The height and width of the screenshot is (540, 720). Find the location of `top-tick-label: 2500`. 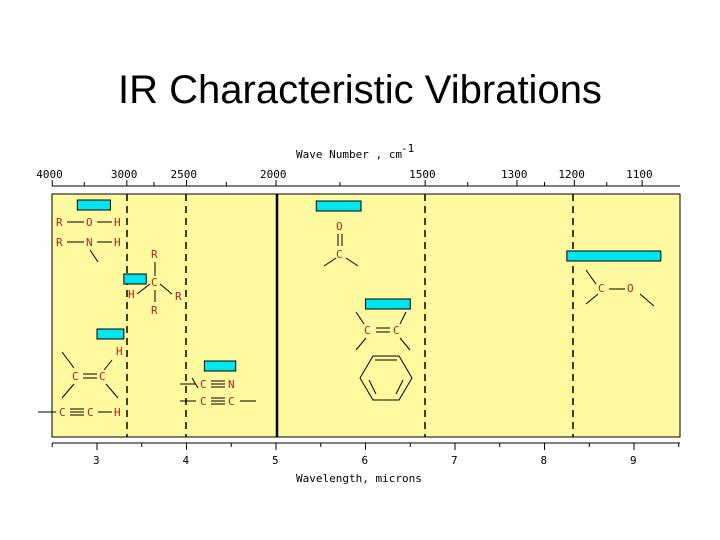

top-tick-label: 2500 is located at coordinates (184, 174).